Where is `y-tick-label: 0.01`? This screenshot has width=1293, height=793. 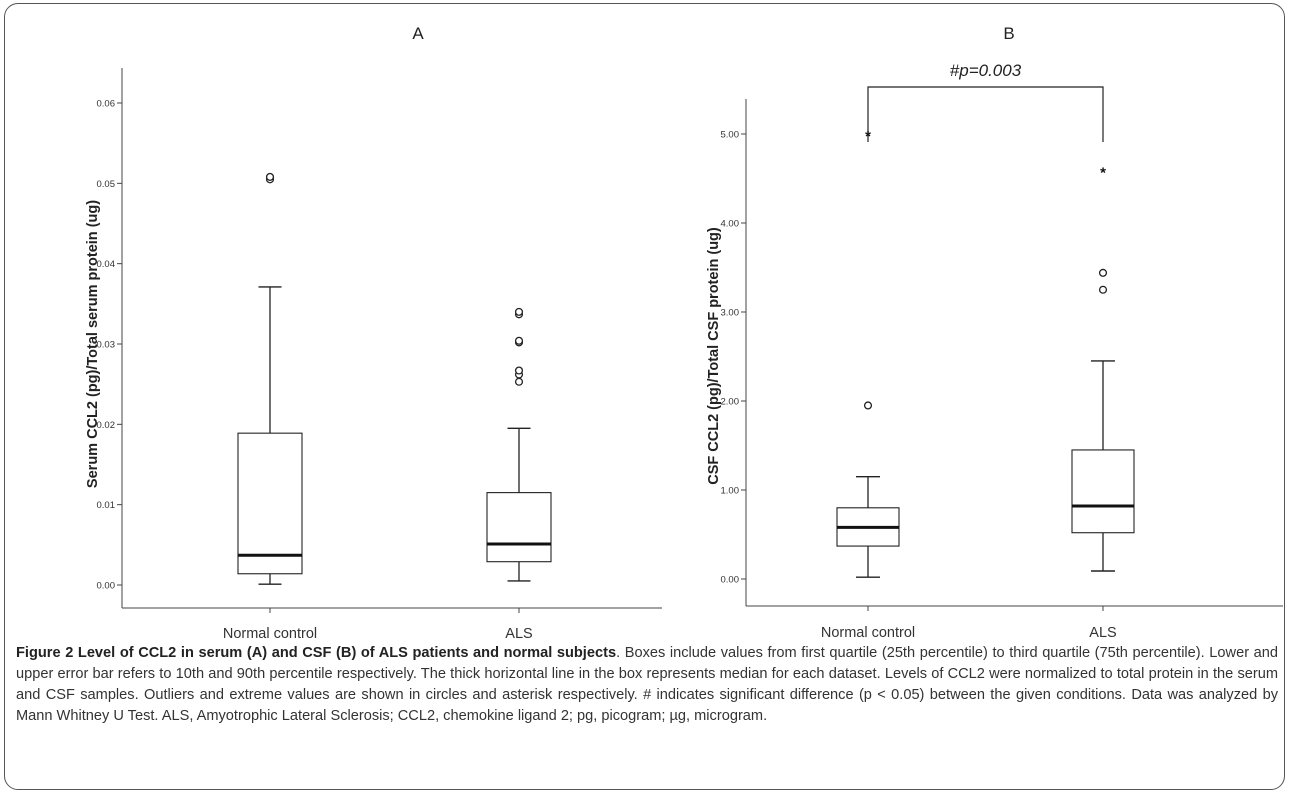 y-tick-label: 0.01 is located at coordinates (106, 505).